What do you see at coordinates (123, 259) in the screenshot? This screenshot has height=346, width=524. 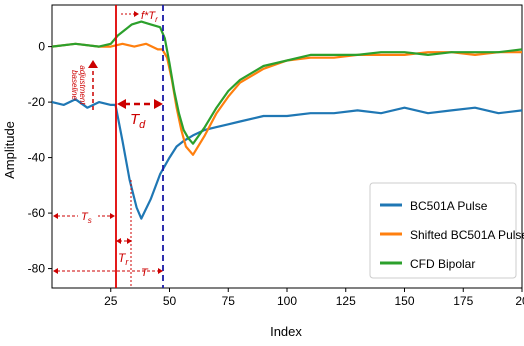 I see `tr-label: Tr` at bounding box center [123, 259].